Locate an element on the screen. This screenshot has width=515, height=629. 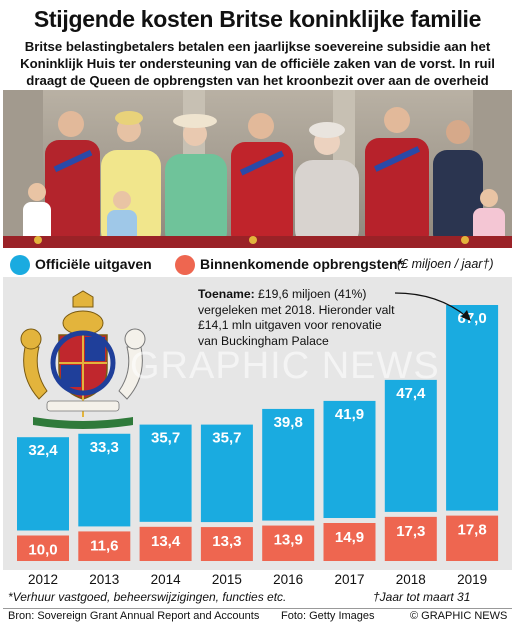
label-official-2018: 47,4 is located at coordinates (411, 393).